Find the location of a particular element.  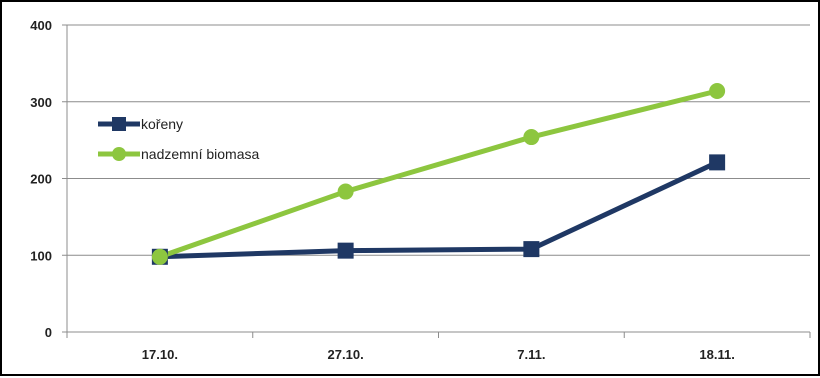

y-tick-label-0: 0 is located at coordinates (48, 332).